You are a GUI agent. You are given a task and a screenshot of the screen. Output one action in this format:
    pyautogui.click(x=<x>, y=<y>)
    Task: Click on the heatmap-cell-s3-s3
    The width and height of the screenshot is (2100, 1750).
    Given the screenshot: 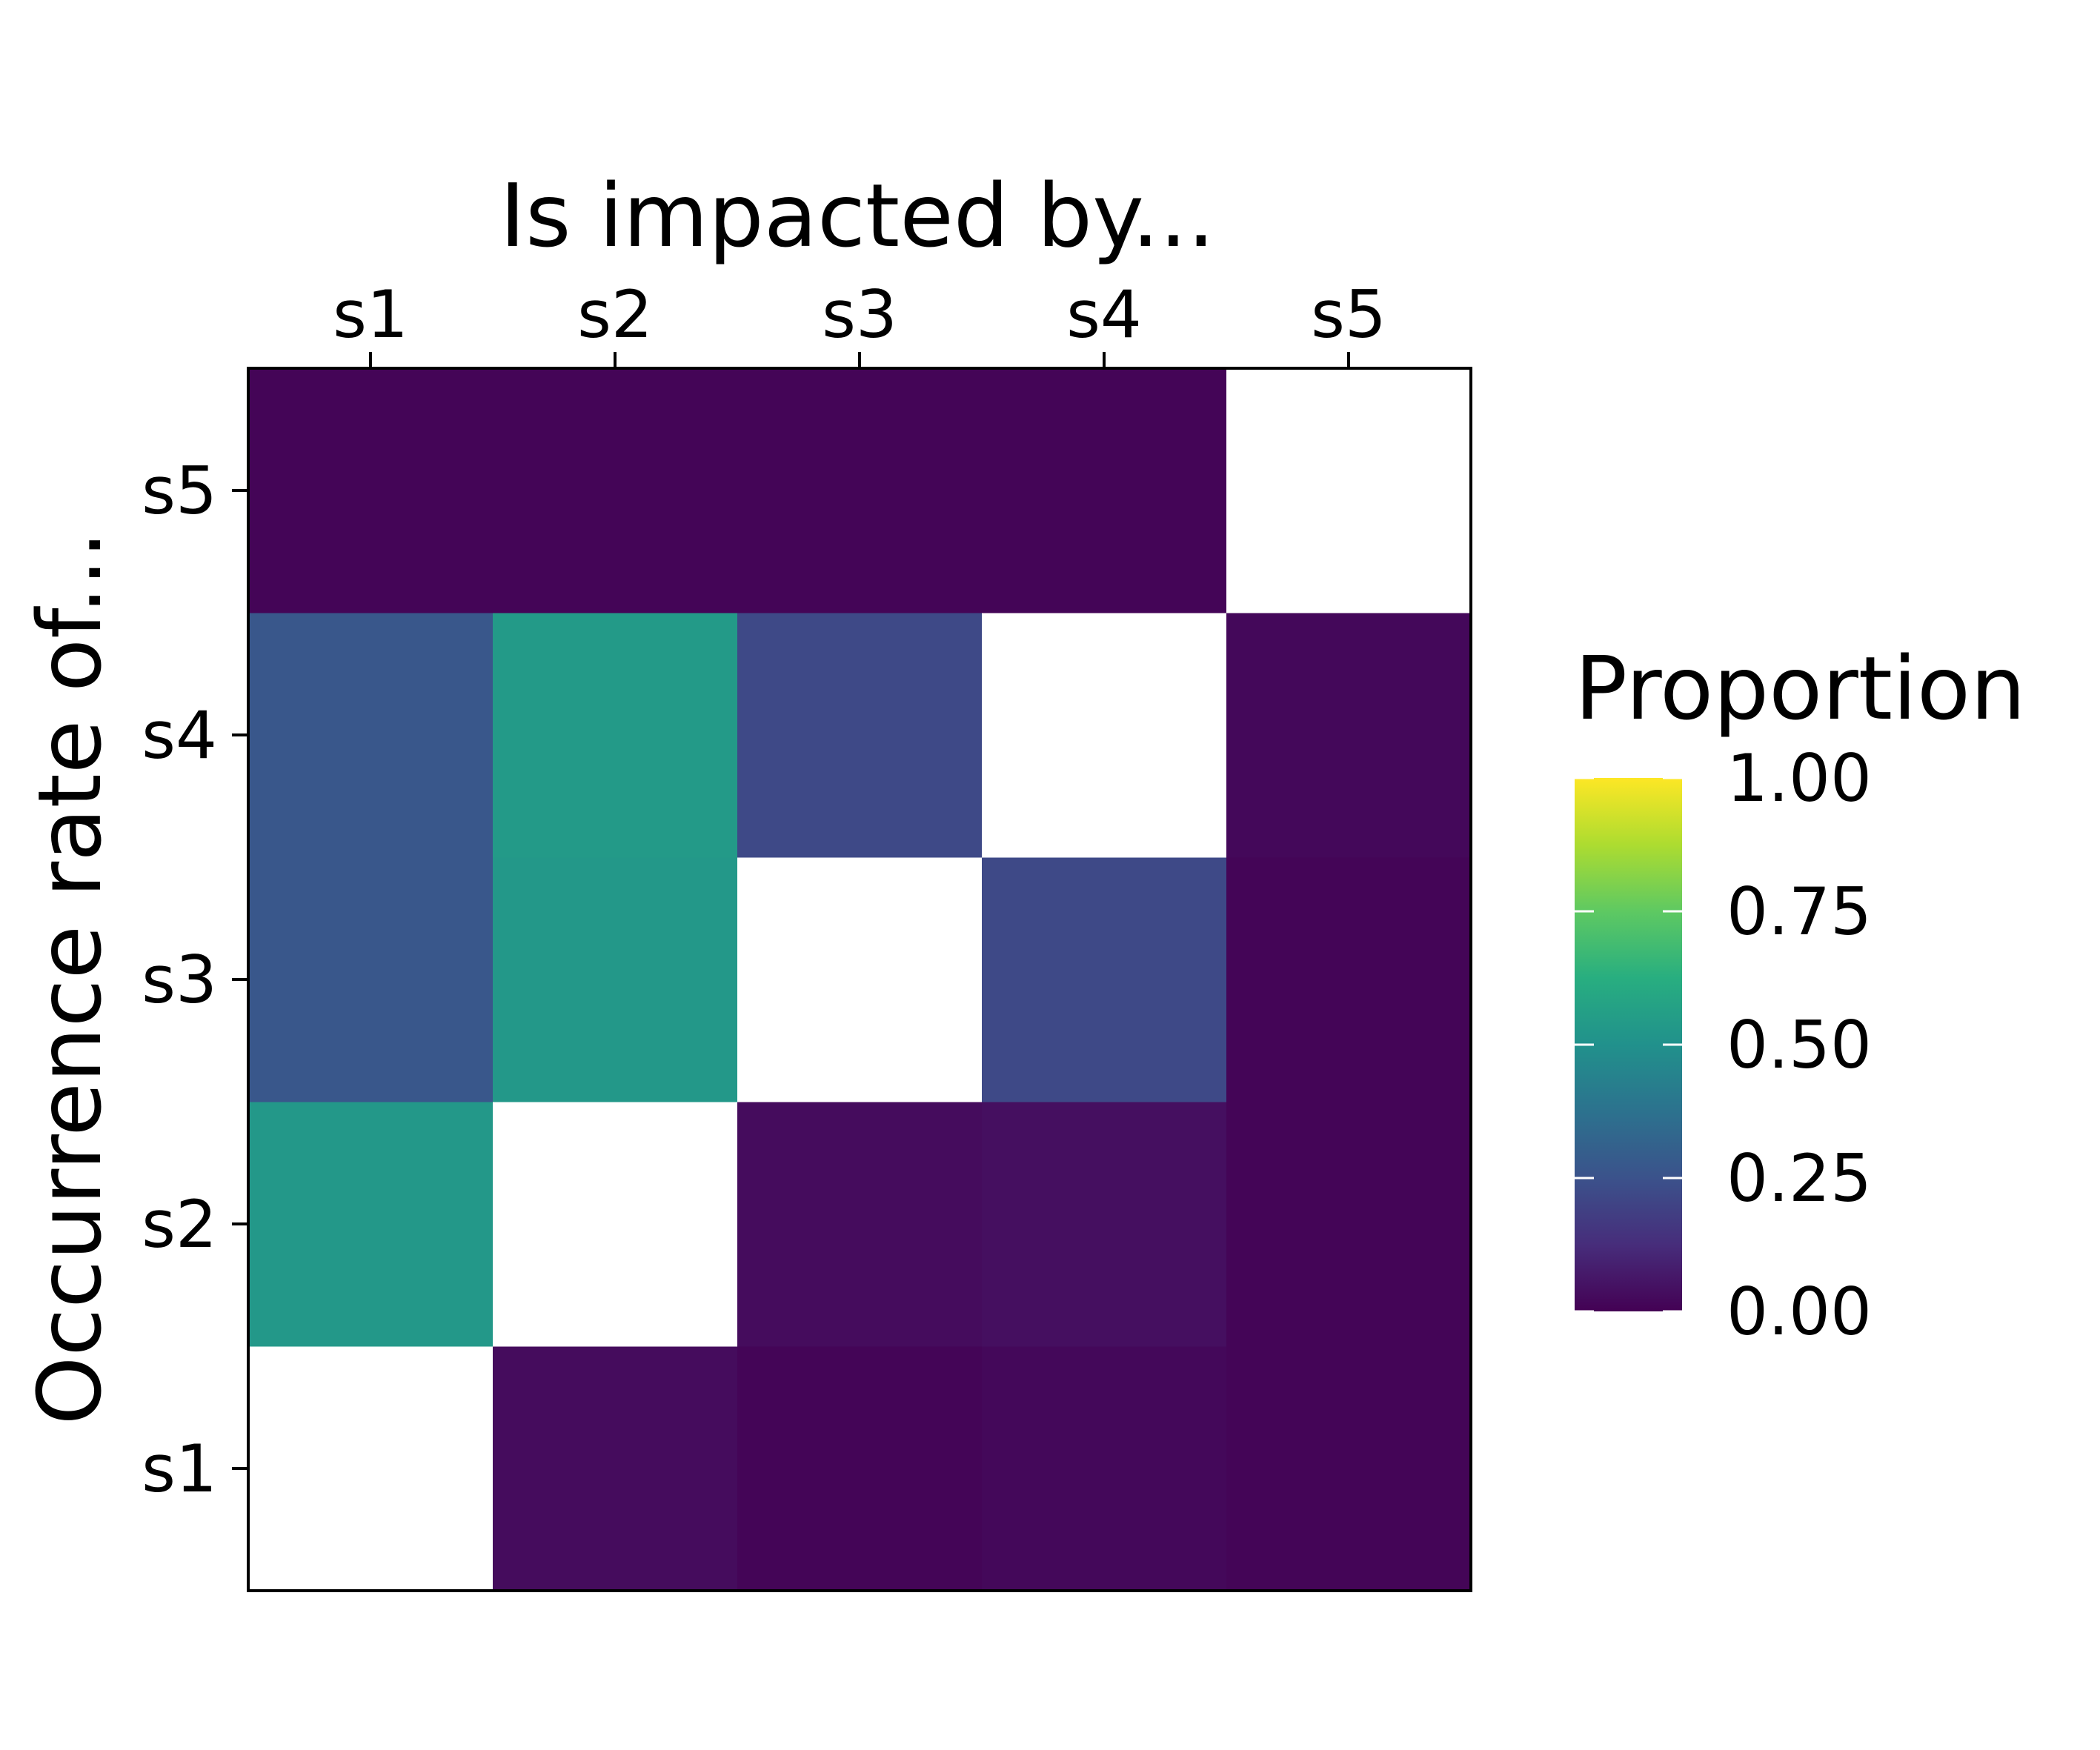 What is the action you would take?
    pyautogui.click(x=860, y=979)
    